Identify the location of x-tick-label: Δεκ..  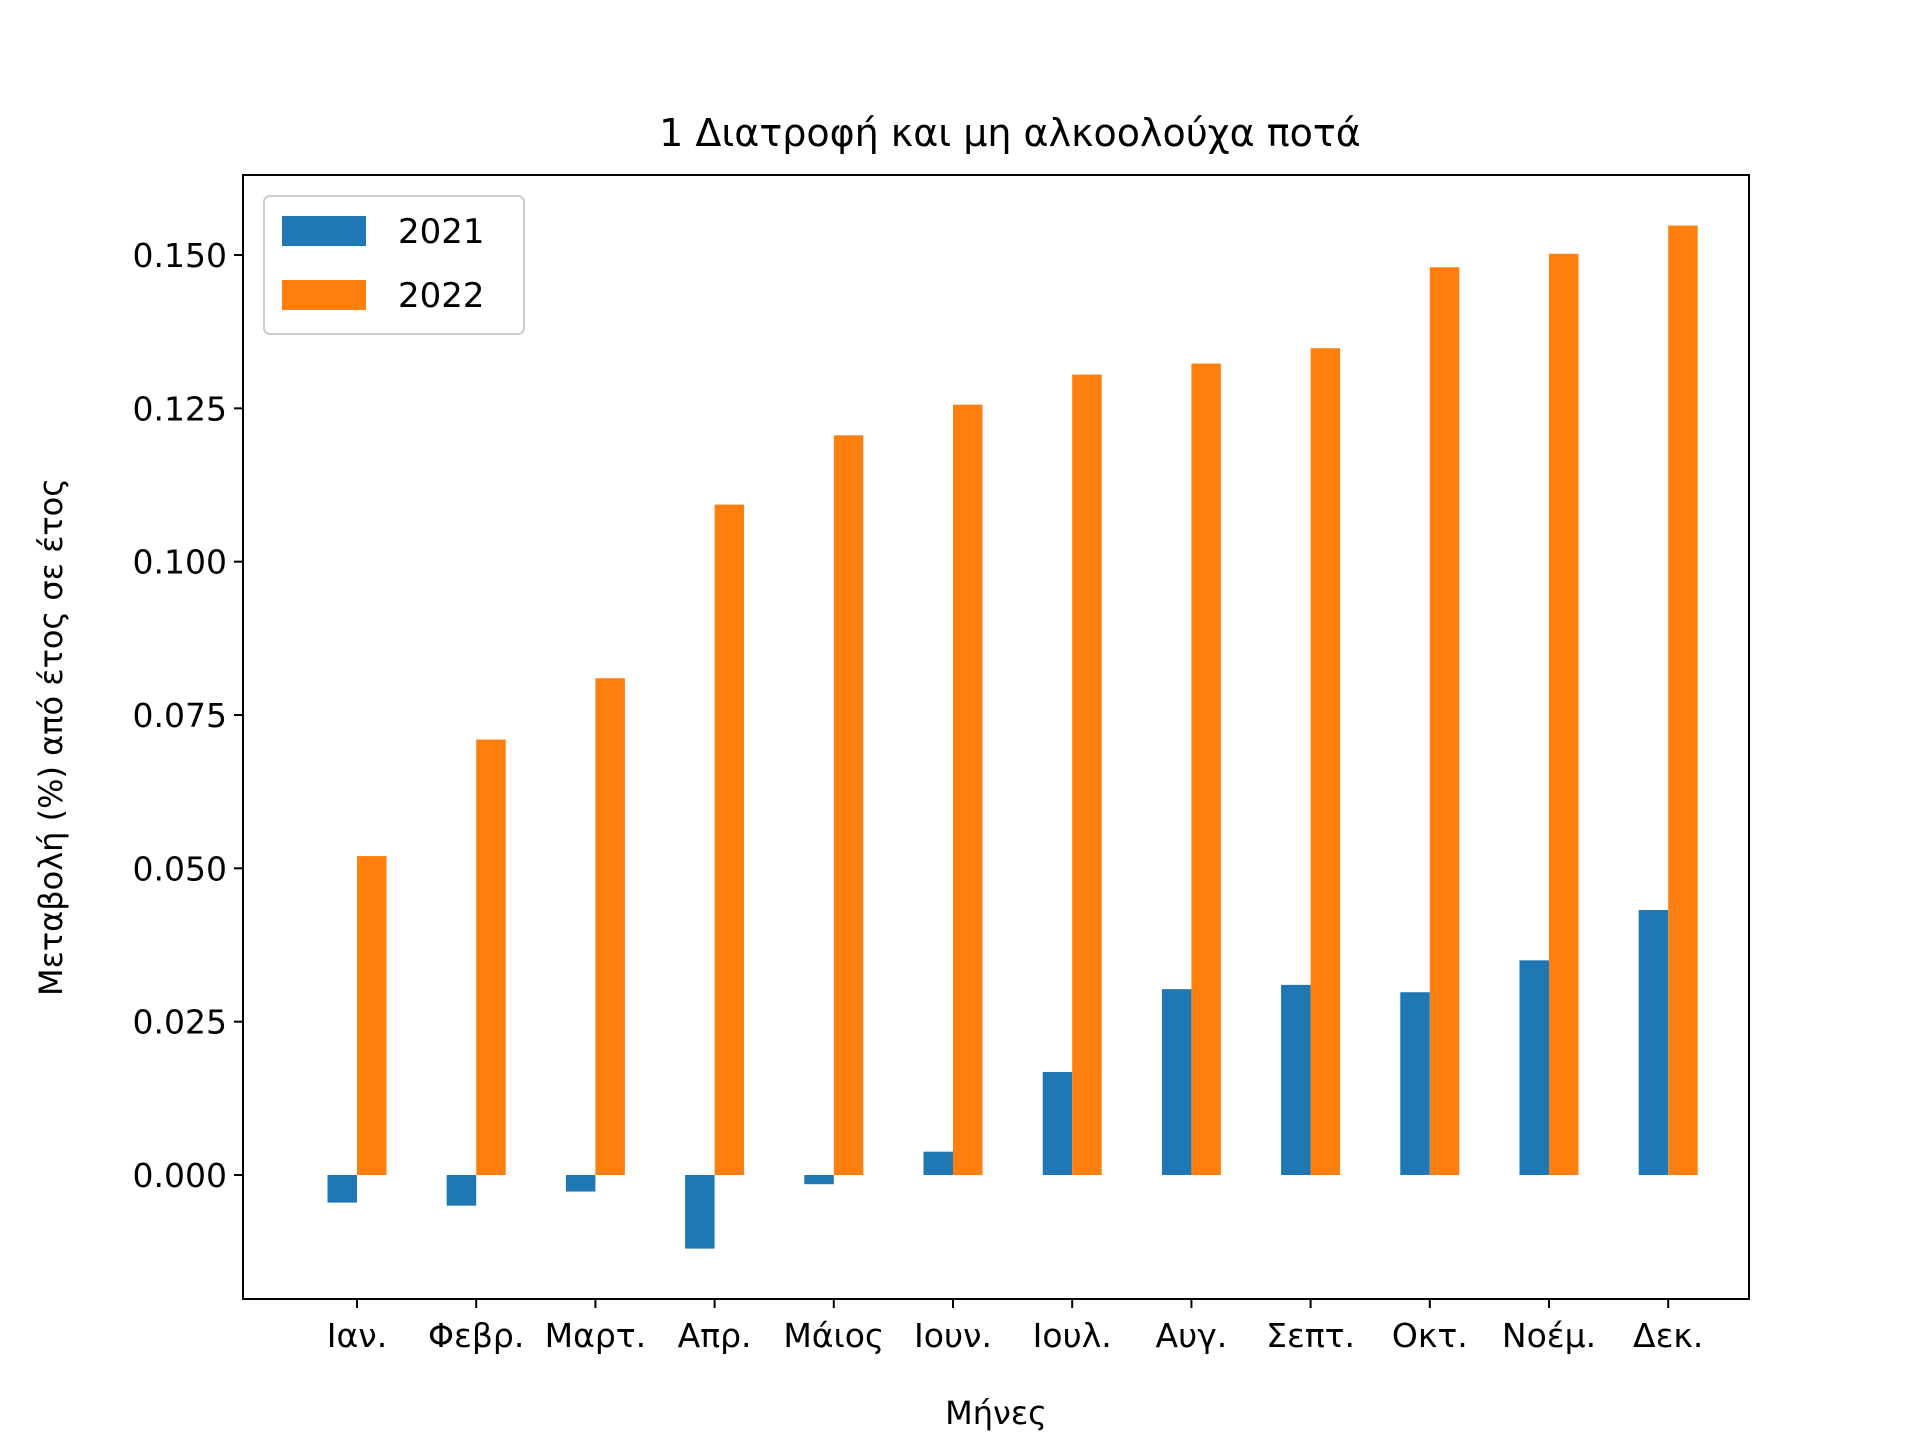
(1668, 1335).